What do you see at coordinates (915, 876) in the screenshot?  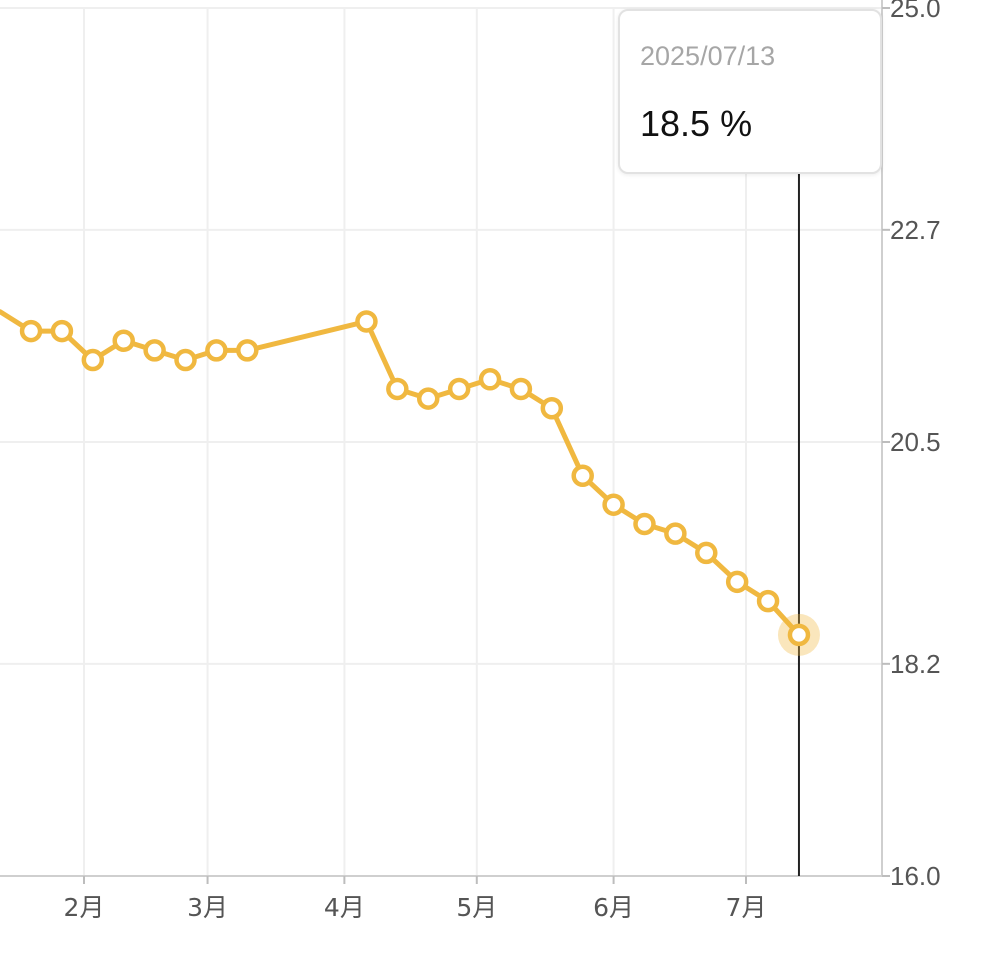 I see `y-tick-label: 16.0` at bounding box center [915, 876].